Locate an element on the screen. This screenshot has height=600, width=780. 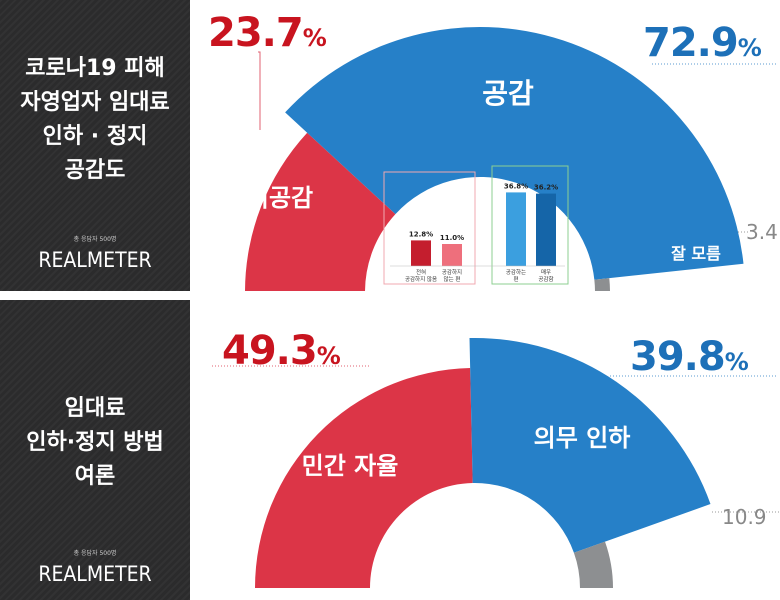
title-line: 임대료 is located at coordinates (95, 408).